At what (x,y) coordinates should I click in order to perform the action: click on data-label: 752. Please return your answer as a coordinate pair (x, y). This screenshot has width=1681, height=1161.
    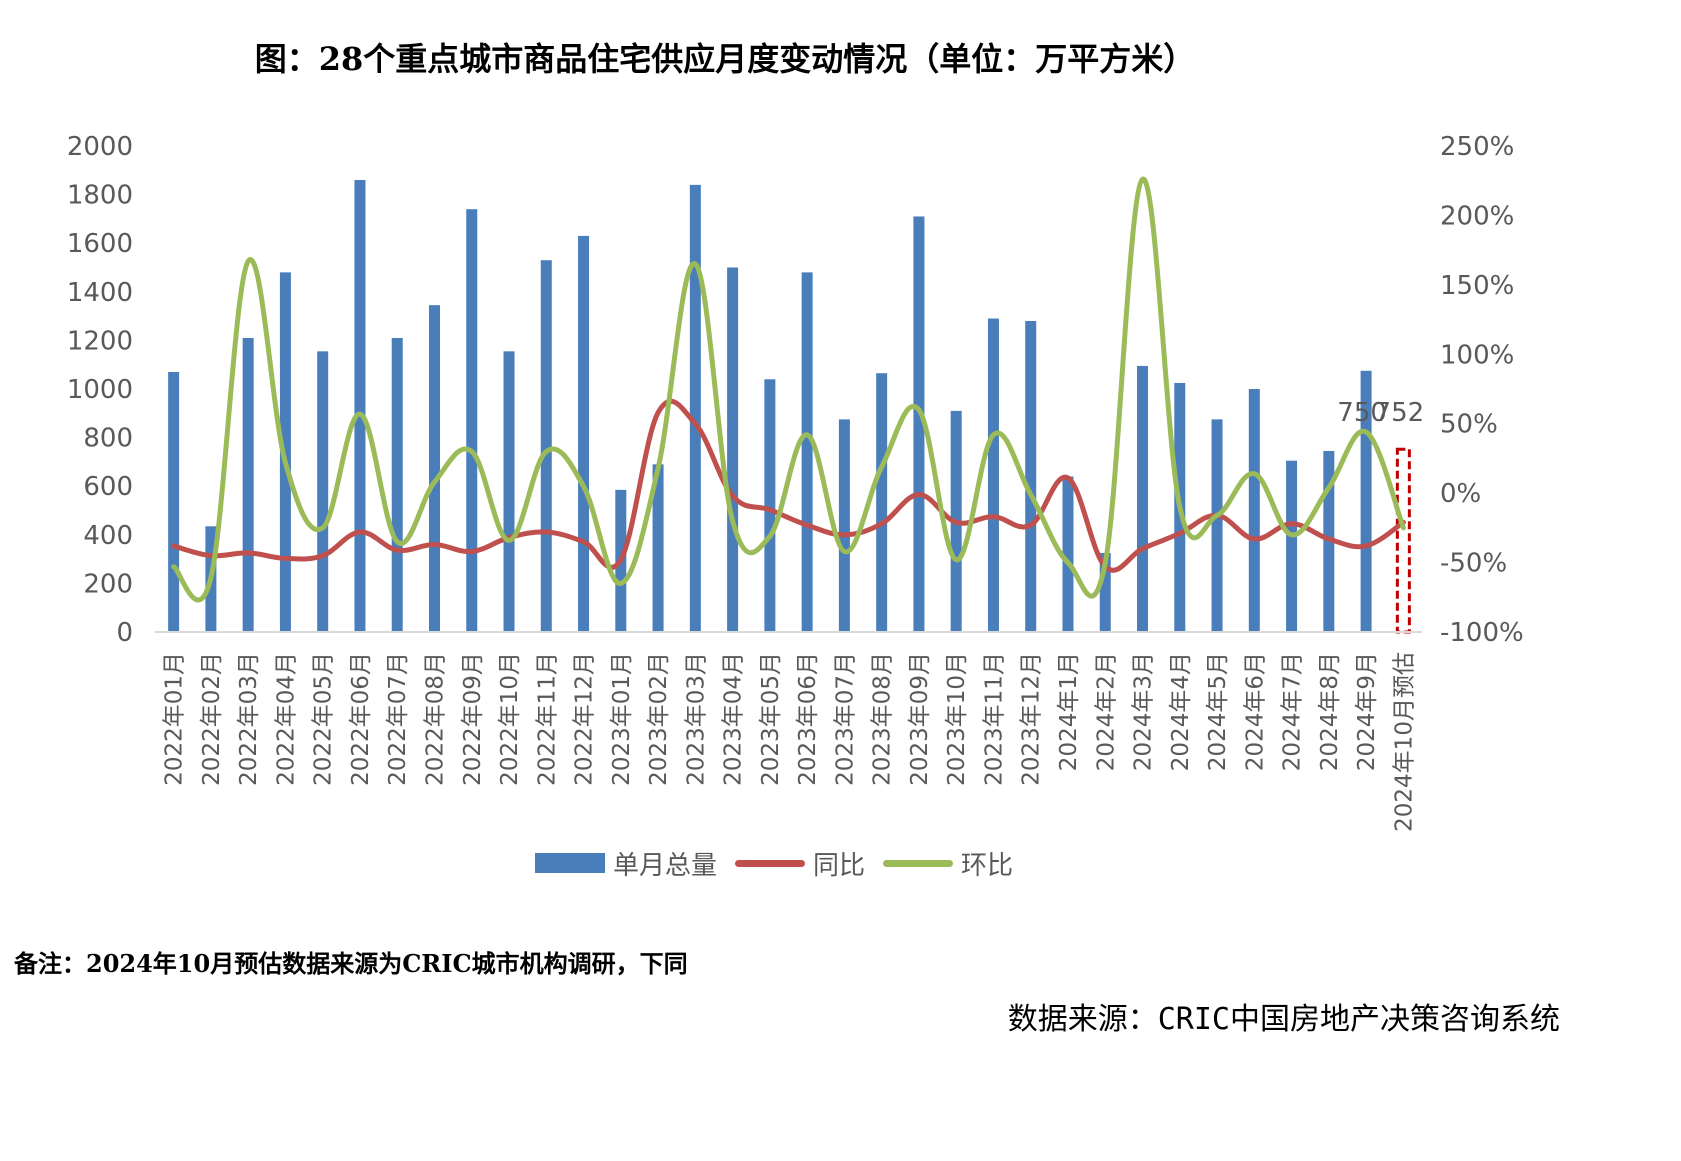
    Looking at the image, I should click on (1400, 413).